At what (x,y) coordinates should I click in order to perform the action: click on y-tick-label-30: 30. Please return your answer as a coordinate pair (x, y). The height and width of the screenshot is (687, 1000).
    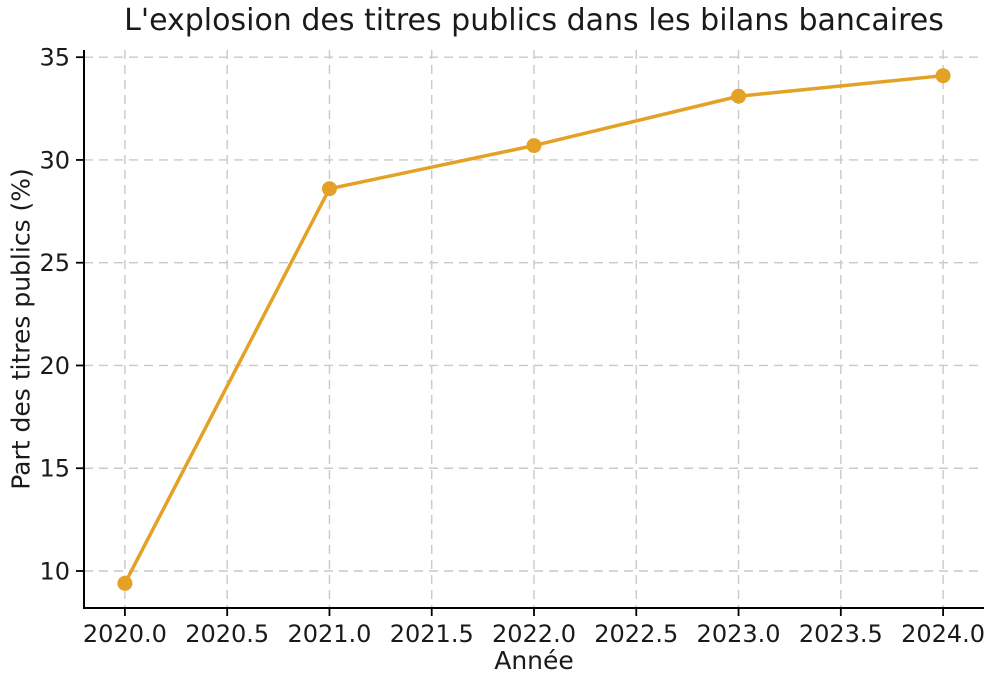
    Looking at the image, I should click on (54, 160).